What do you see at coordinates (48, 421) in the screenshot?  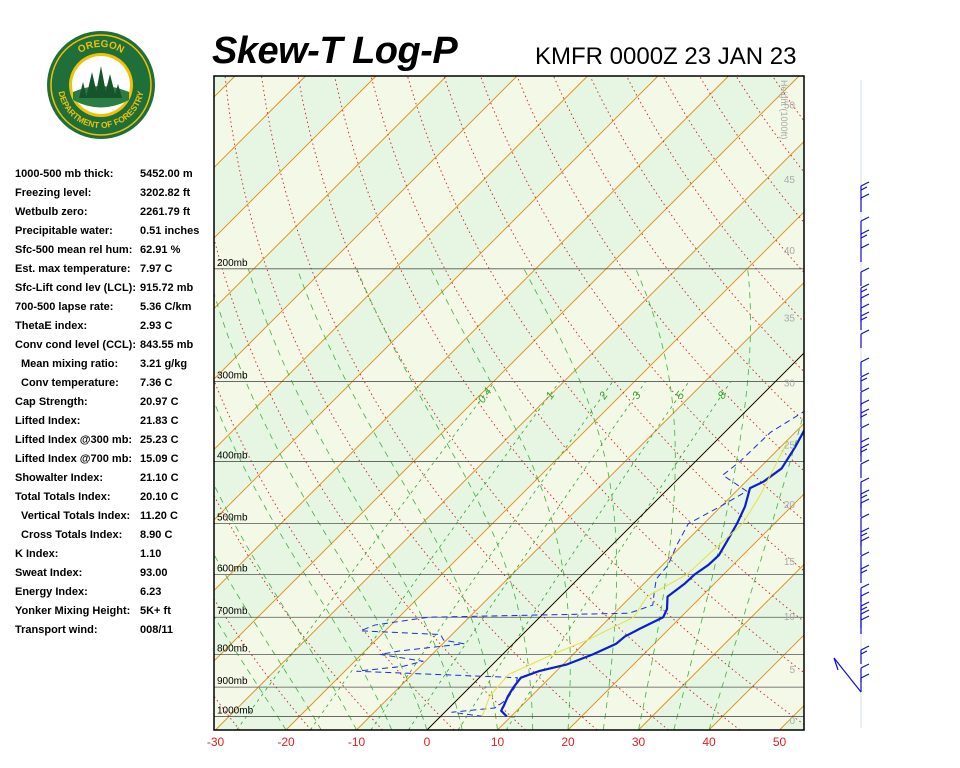 I see `index-label: Lifted Index:` at bounding box center [48, 421].